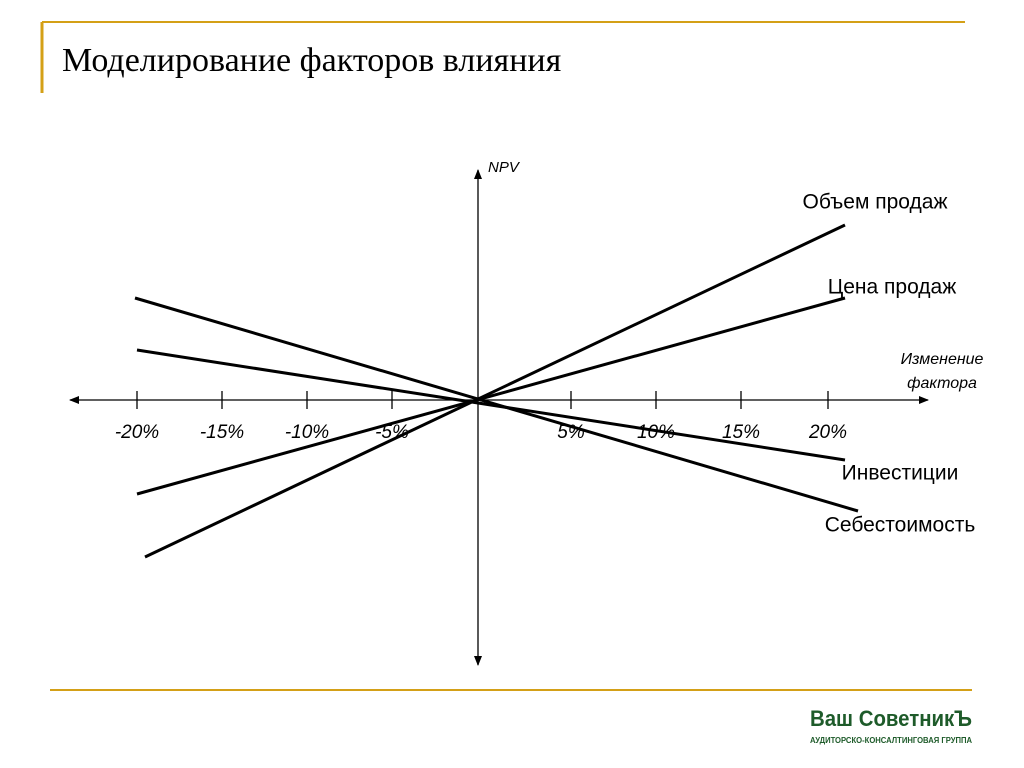 Image resolution: width=1024 pixels, height=768 pixels. What do you see at coordinates (942, 383) in the screenshot?
I see `x-axis-label: фактора` at bounding box center [942, 383].